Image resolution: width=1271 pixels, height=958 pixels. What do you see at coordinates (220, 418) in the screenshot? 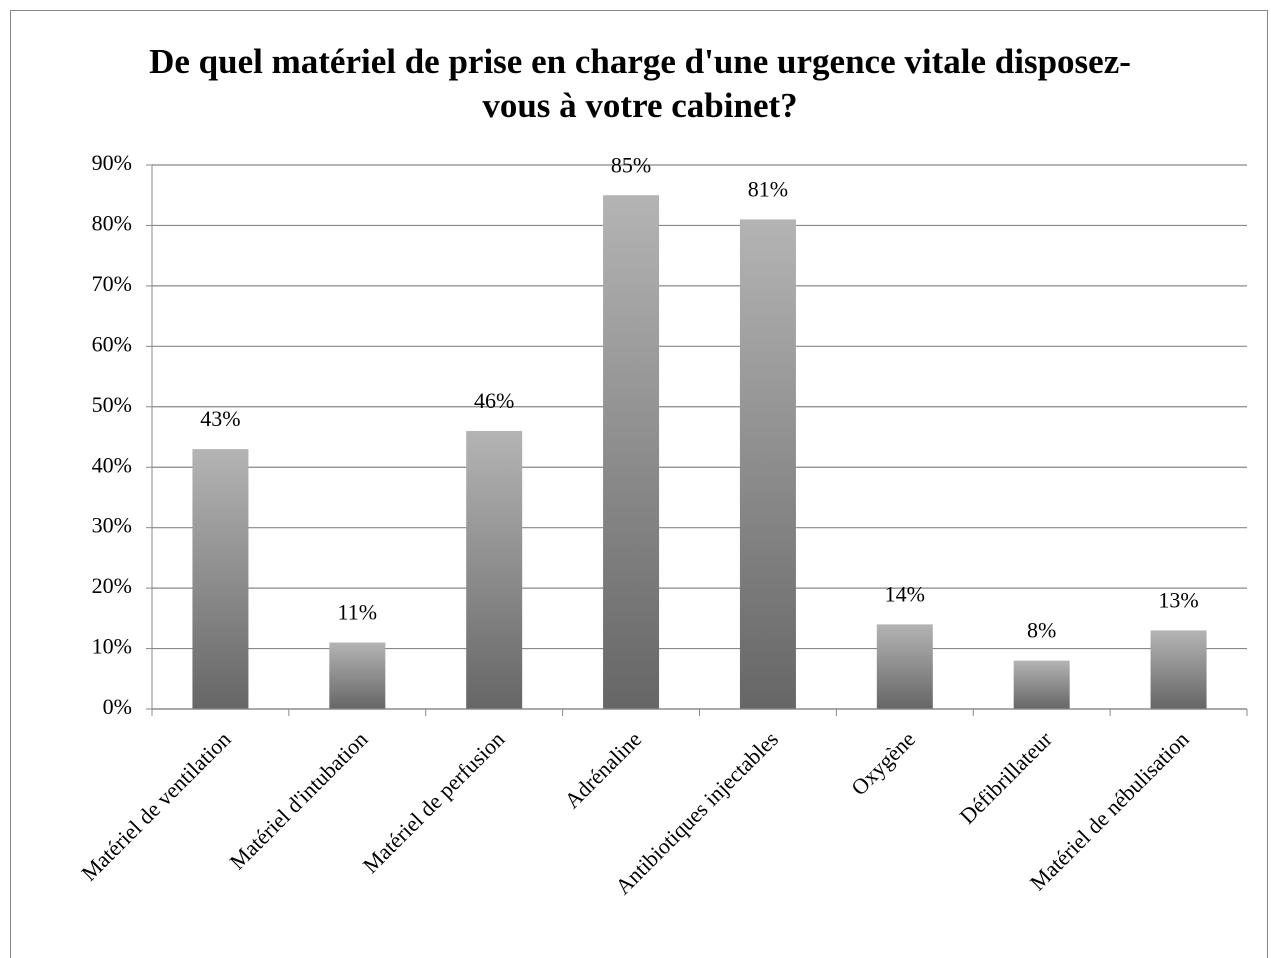
I see `value-label: 43%` at bounding box center [220, 418].